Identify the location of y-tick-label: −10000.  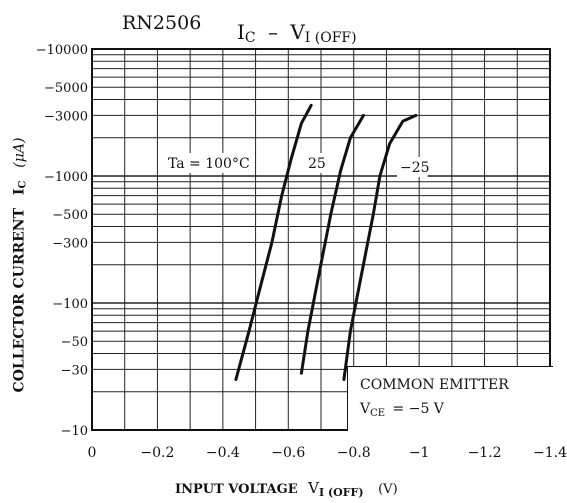
(62, 50).